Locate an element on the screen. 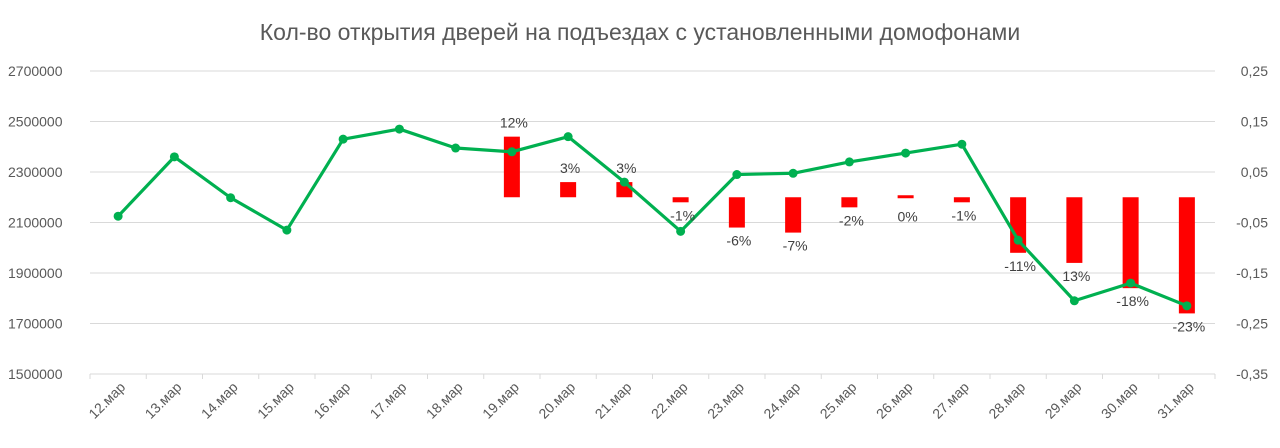 The width and height of the screenshot is (1280, 448). x-tick-label: 23.мар is located at coordinates (725, 400).